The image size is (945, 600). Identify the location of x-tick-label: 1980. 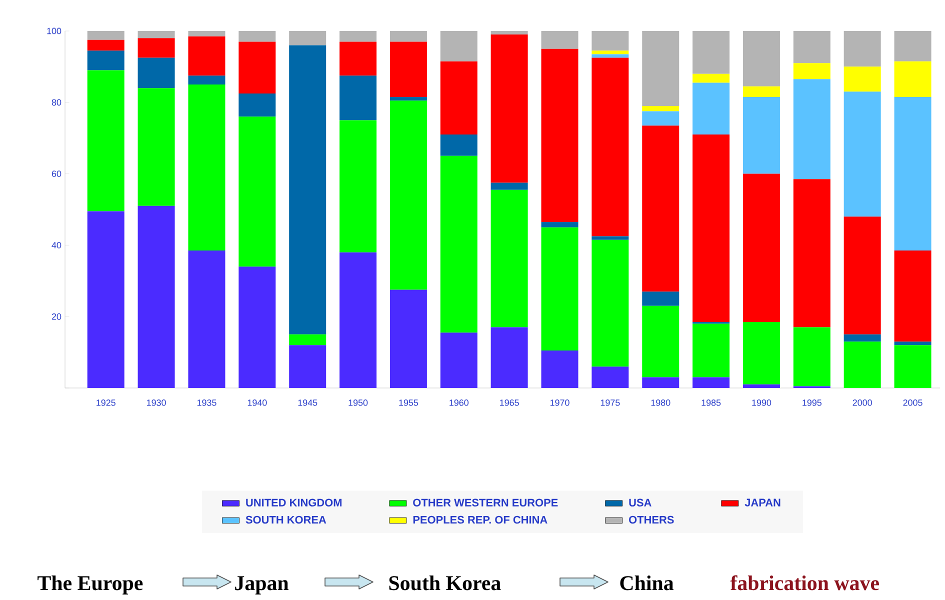
(660, 403).